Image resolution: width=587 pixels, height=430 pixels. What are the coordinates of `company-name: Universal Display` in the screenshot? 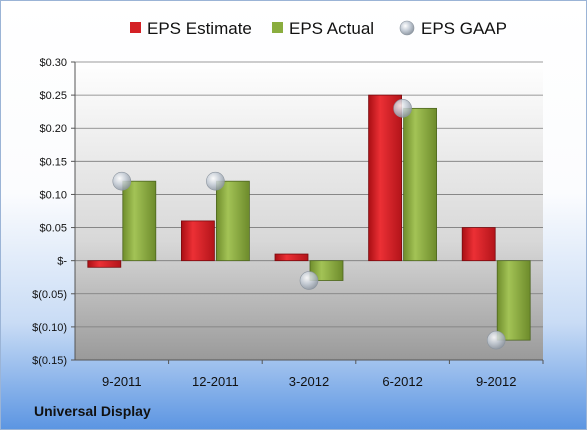 It's located at (92, 411).